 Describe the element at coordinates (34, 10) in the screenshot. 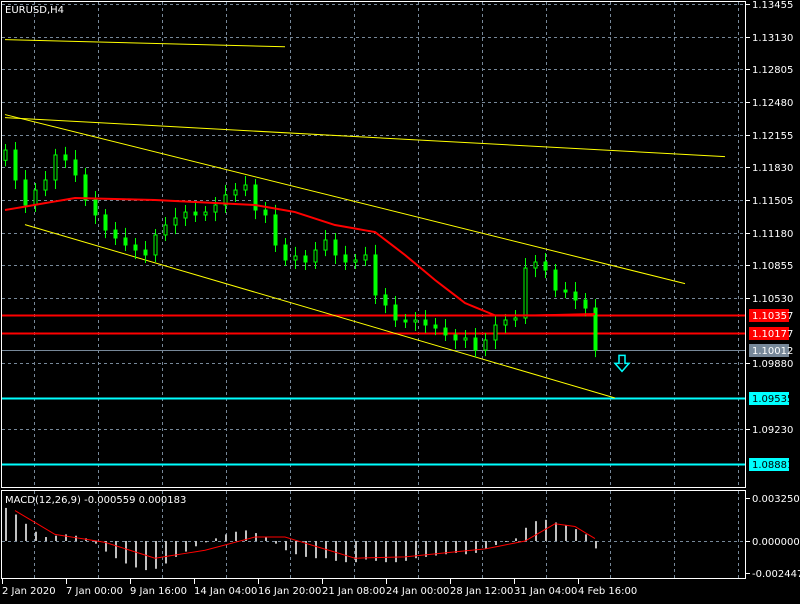

I see `chart-title: EURUSD,H4` at that location.